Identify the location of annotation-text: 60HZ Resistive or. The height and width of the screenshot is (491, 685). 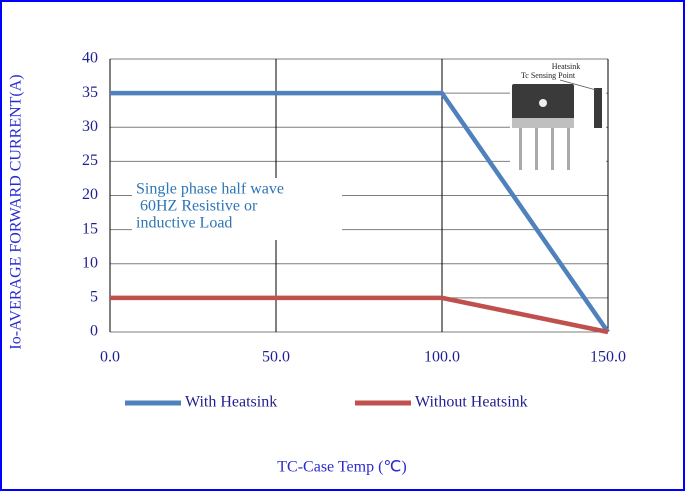
(197, 206).